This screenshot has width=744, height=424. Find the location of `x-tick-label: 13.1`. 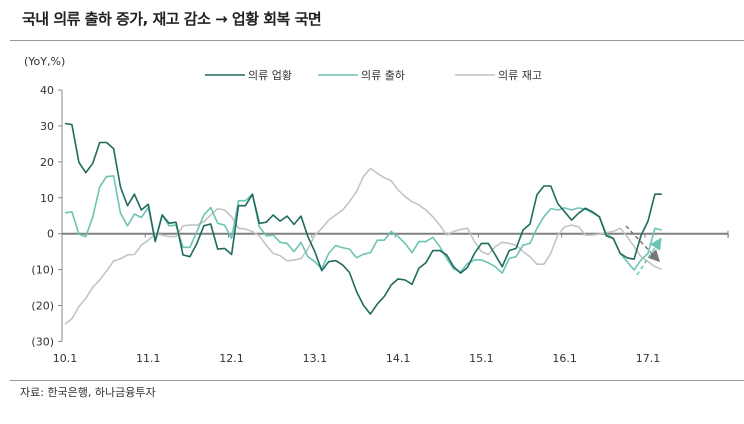

x-tick-label: 13.1 is located at coordinates (315, 358).